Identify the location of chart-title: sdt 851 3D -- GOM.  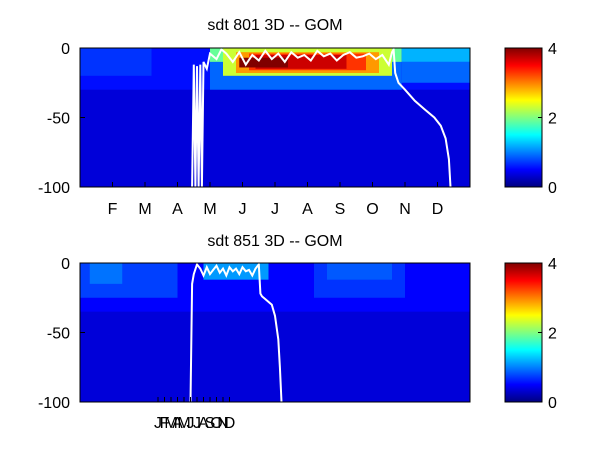
(274, 241).